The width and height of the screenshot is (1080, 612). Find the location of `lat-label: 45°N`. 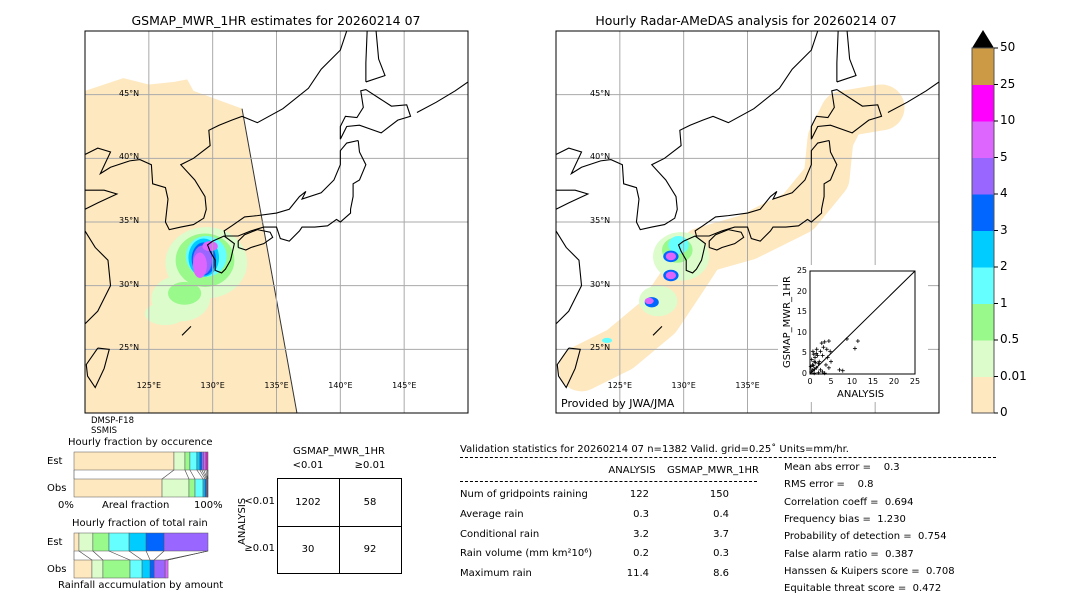

lat-label: 45°N is located at coordinates (600, 93).